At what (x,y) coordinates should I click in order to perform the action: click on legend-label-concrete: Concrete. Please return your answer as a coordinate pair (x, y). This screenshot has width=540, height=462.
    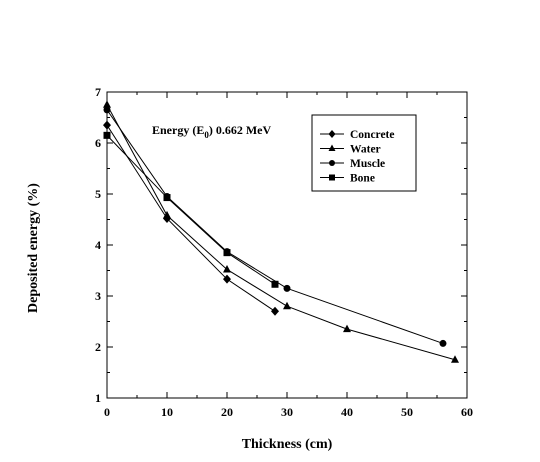
    Looking at the image, I should click on (372, 135).